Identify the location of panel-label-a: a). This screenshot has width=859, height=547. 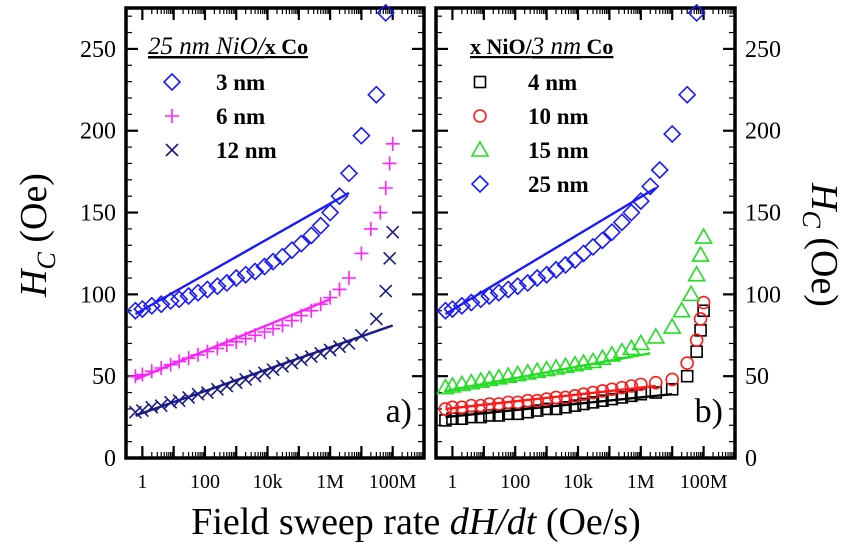
(399, 411).